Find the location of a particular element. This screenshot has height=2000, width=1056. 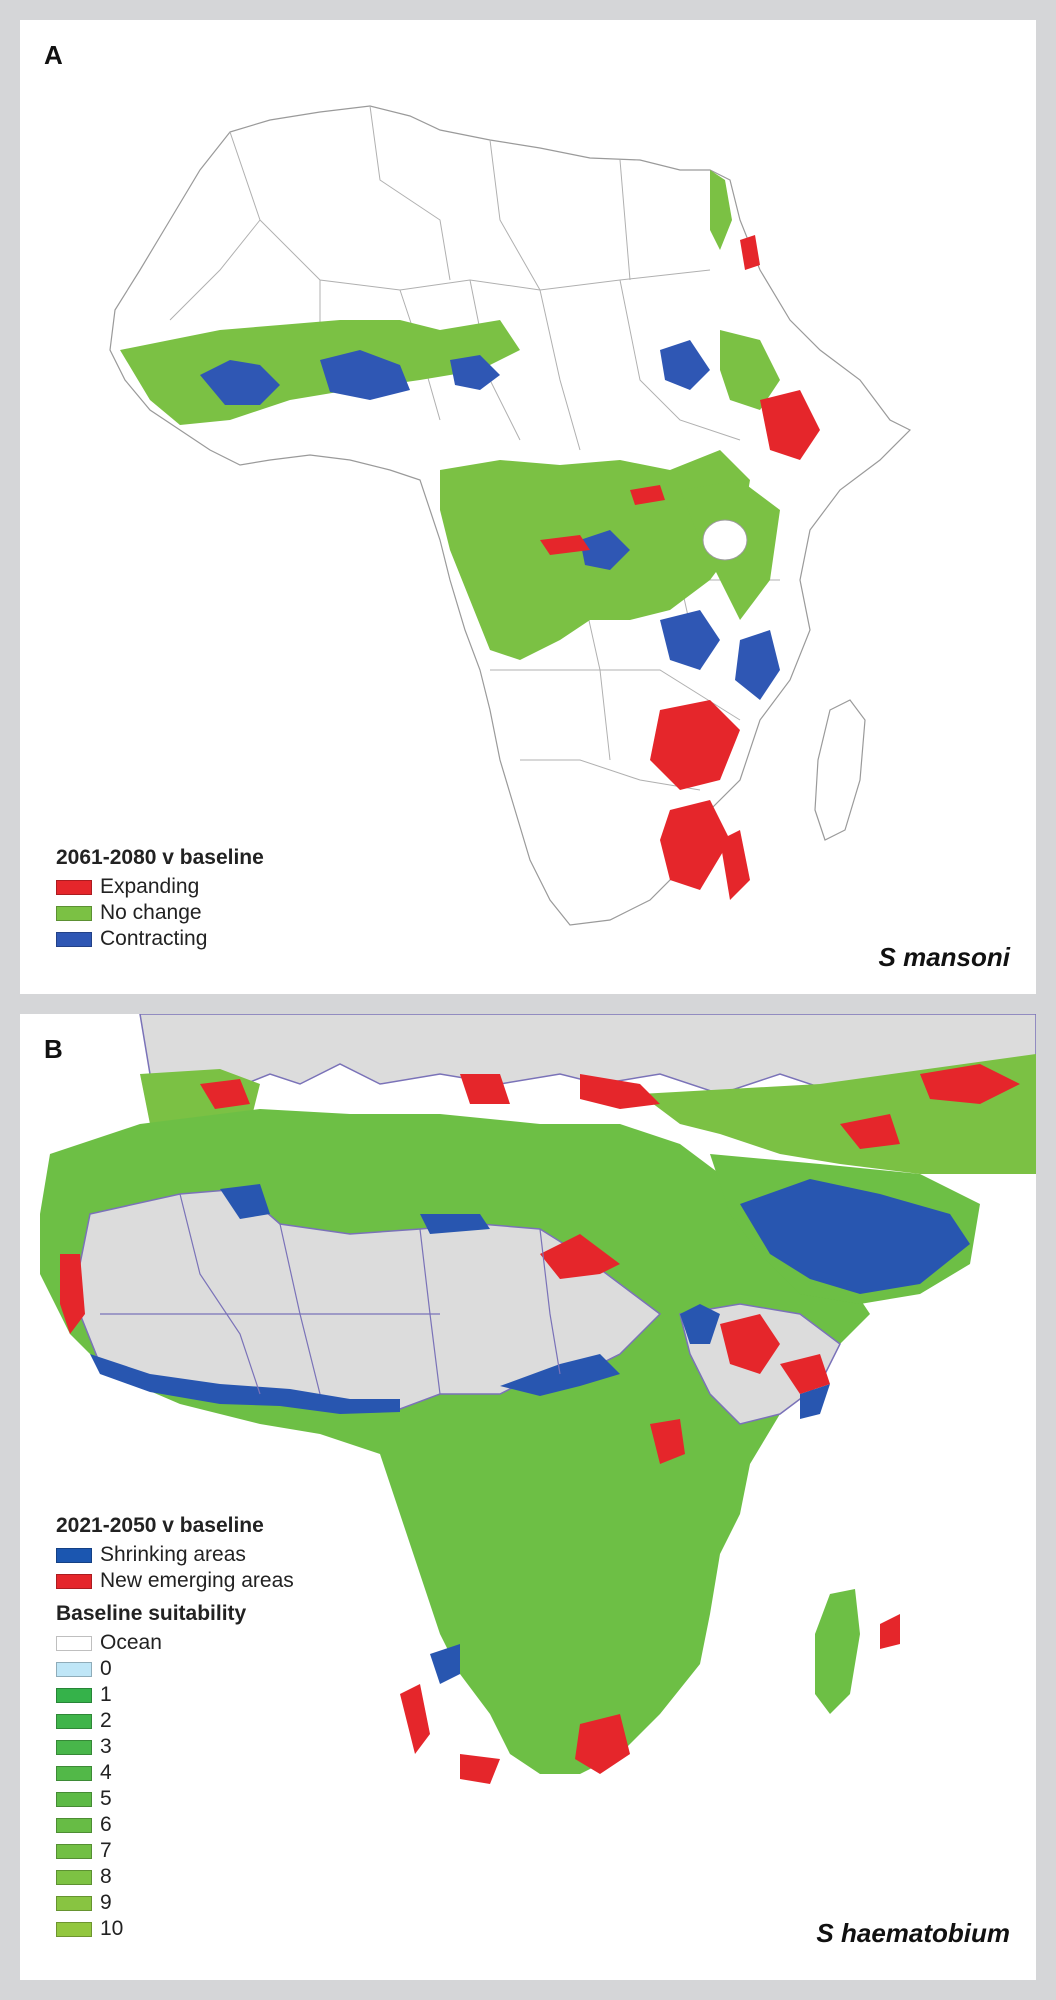

swatch-shrinking is located at coordinates (74, 1555).